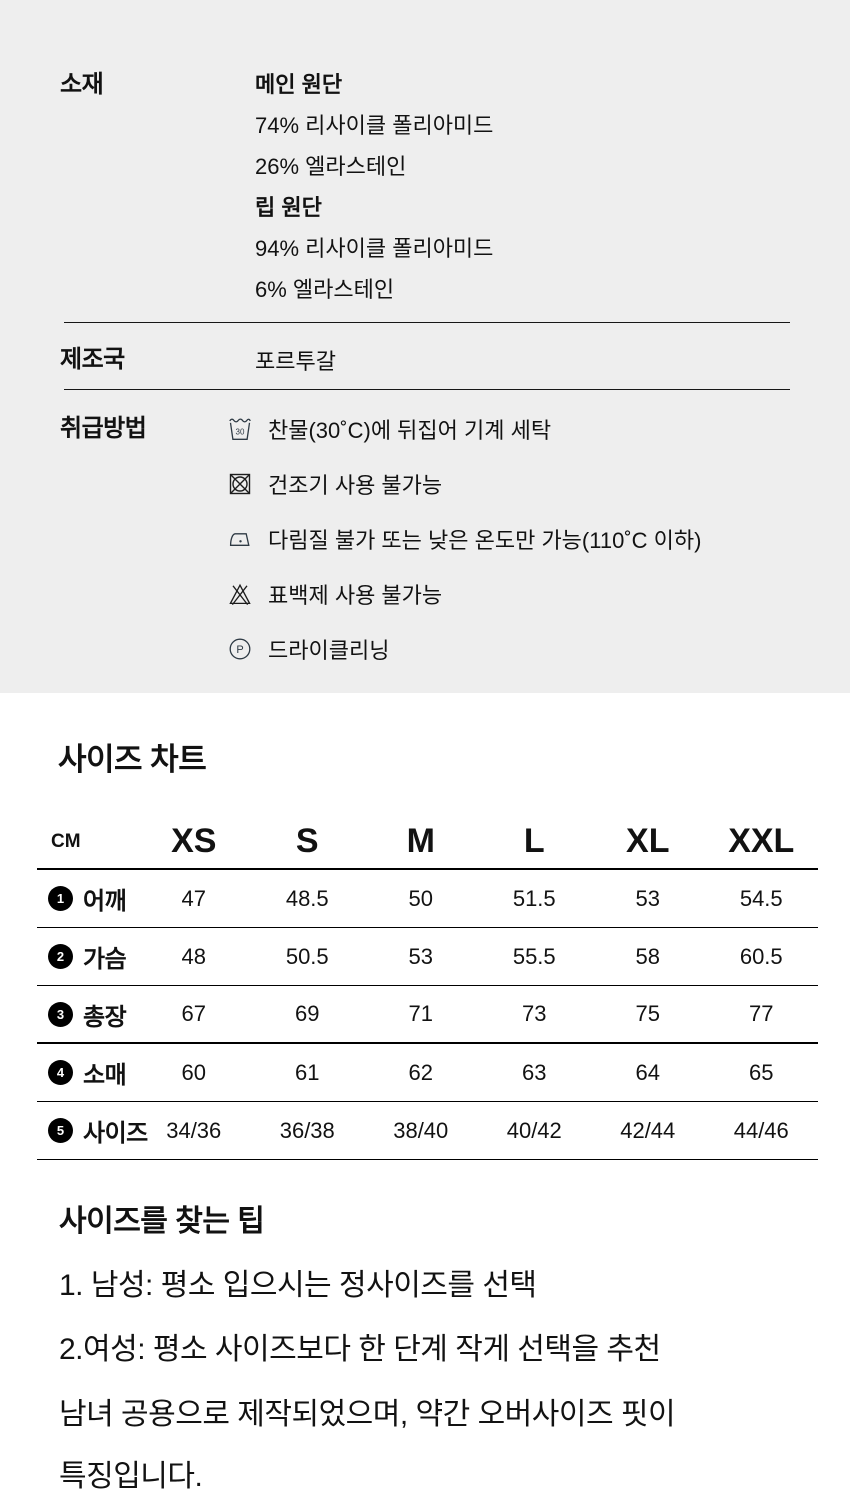 The width and height of the screenshot is (850, 1494). Describe the element at coordinates (360, 1349) in the screenshot. I see `size-tip-line: 2.여성: 평소 사이즈보다 한 단계 작게 선택을 추천` at that location.